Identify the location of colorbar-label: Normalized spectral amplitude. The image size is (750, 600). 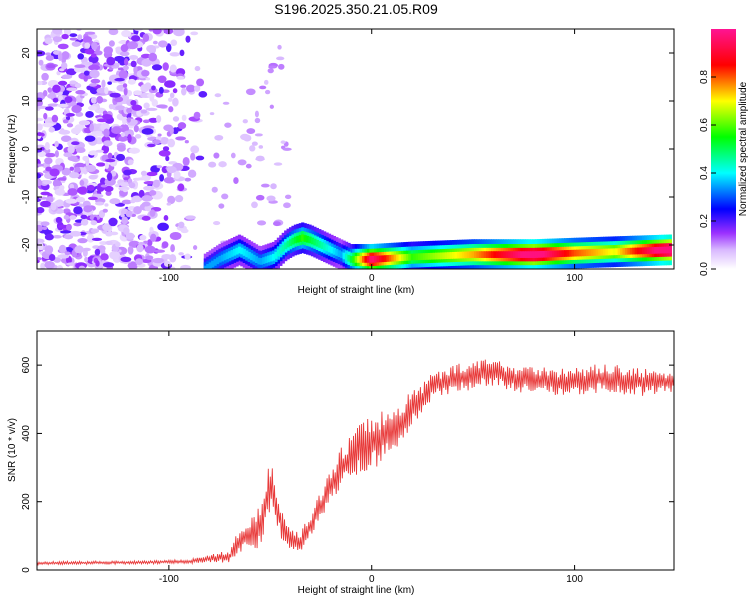
(743, 148).